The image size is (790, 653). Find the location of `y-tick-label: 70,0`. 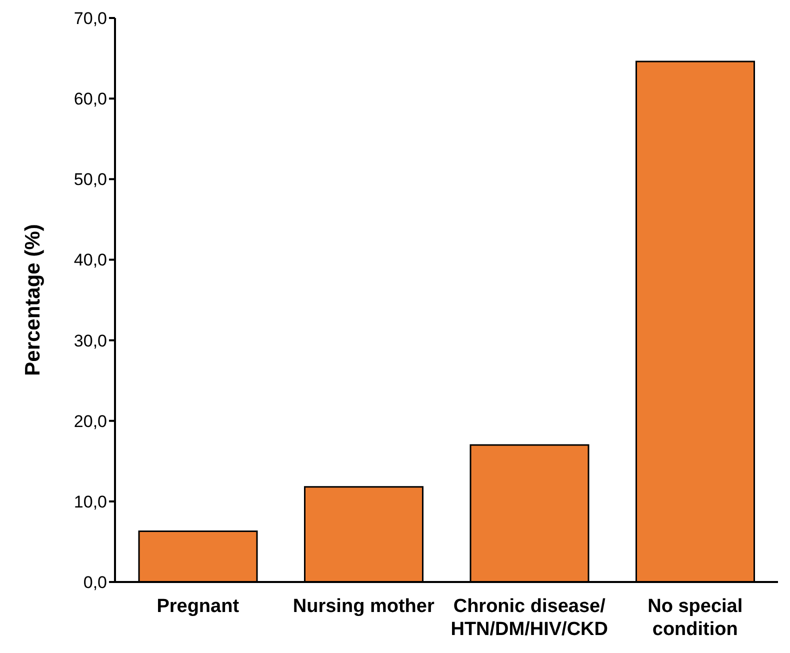

y-tick-label: 70,0 is located at coordinates (90, 18).